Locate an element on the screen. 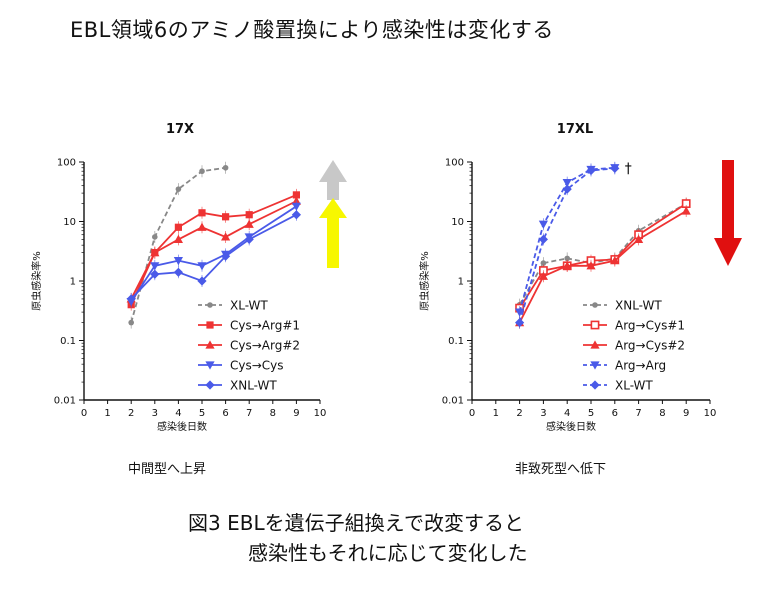 Image resolution: width=784 pixels, height=598 pixels. page-title: EBL領域6のアミノ酸置換により感染性は変化する is located at coordinates (312, 30).